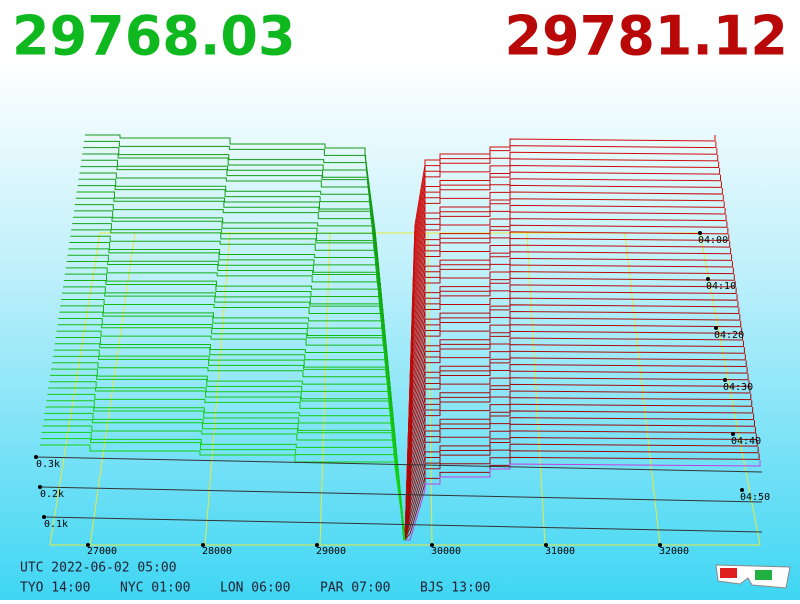 Image resolution: width=800 pixels, height=604 pixels. Describe the element at coordinates (217, 551) in the screenshot. I see `price-tick-label: 28000` at that location.